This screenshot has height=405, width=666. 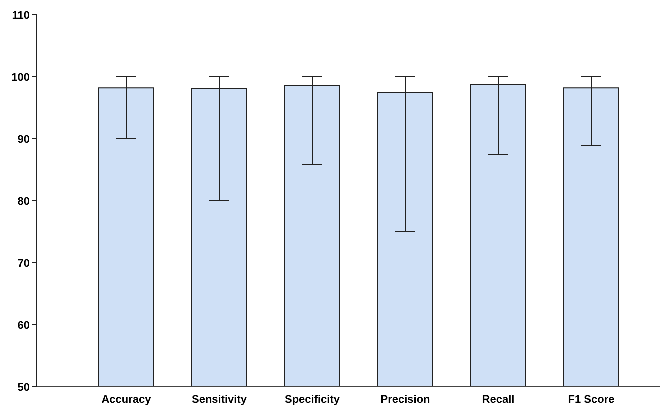 I want to click on x-tick-label: F1 Score, so click(x=591, y=399).